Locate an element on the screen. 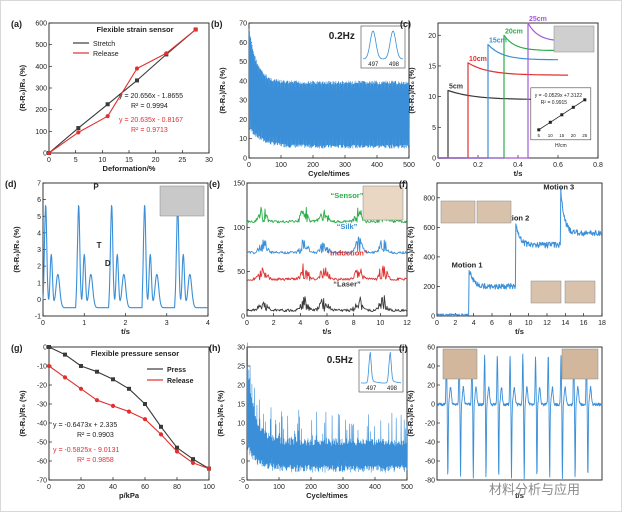  y-tick-label: -5 is located at coordinates (242, 481).